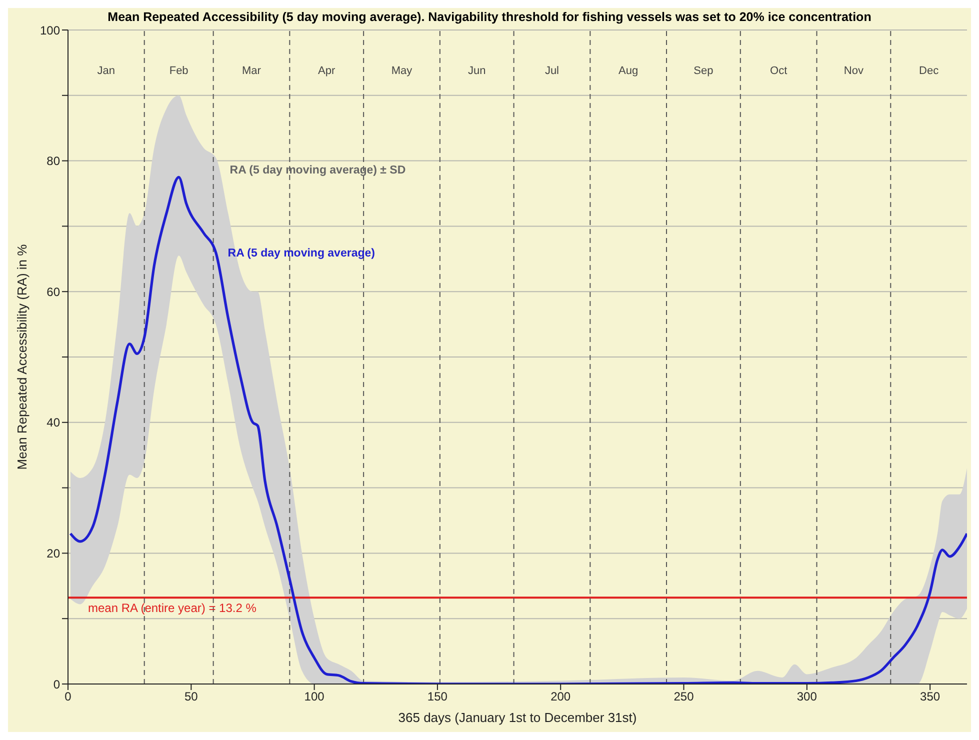 Image resolution: width=979 pixels, height=740 pixels. Describe the element at coordinates (327, 70) in the screenshot. I see `annotation: Apr` at that location.